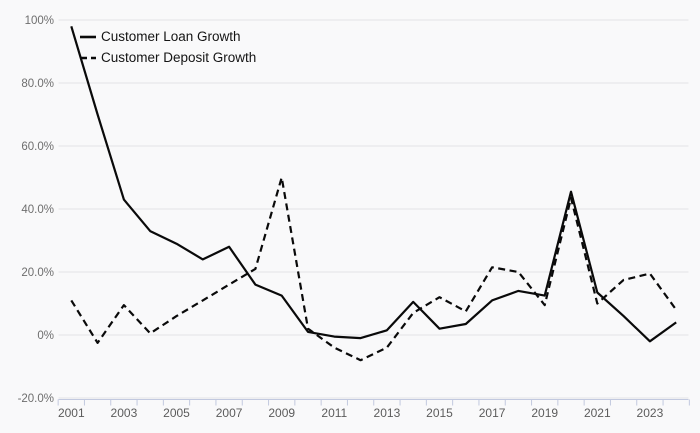  Describe the element at coordinates (650, 413) in the screenshot. I see `x-axis-tick-label: 2023` at that location.